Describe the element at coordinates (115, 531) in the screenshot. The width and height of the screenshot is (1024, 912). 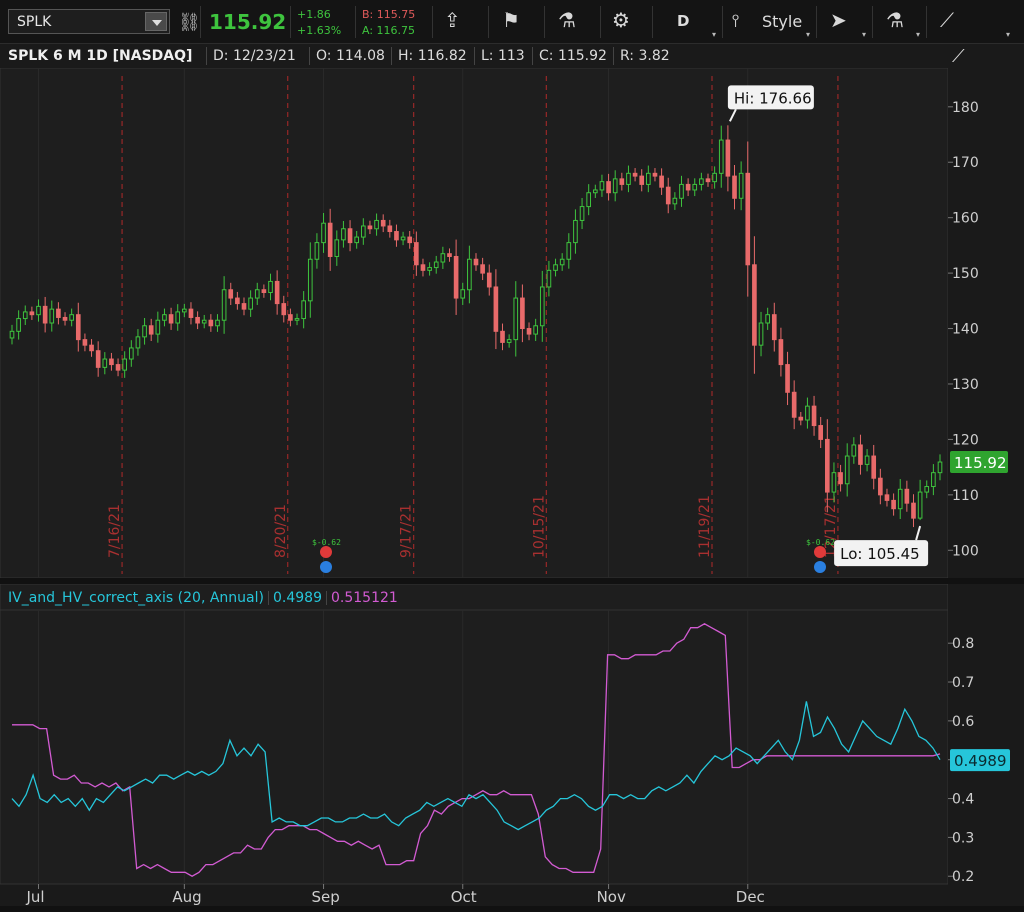
I see `event-date-label: 7/16/21` at that location.